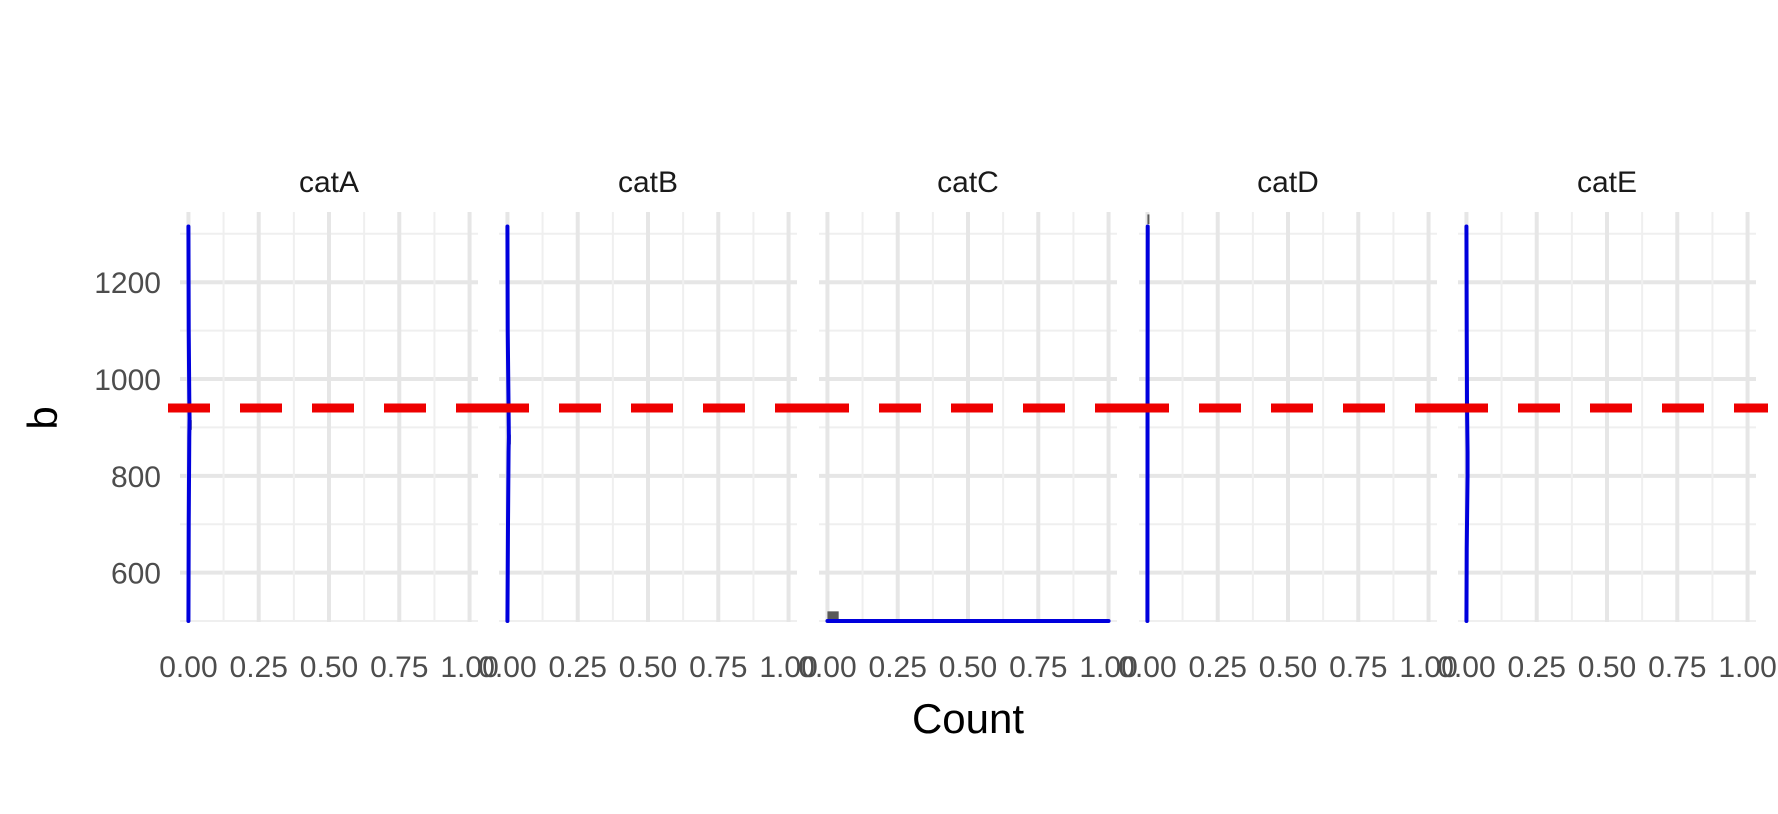 This screenshot has width=1778, height=814. What do you see at coordinates (1288, 182) in the screenshot?
I see `facet-strip-label: catD` at bounding box center [1288, 182].